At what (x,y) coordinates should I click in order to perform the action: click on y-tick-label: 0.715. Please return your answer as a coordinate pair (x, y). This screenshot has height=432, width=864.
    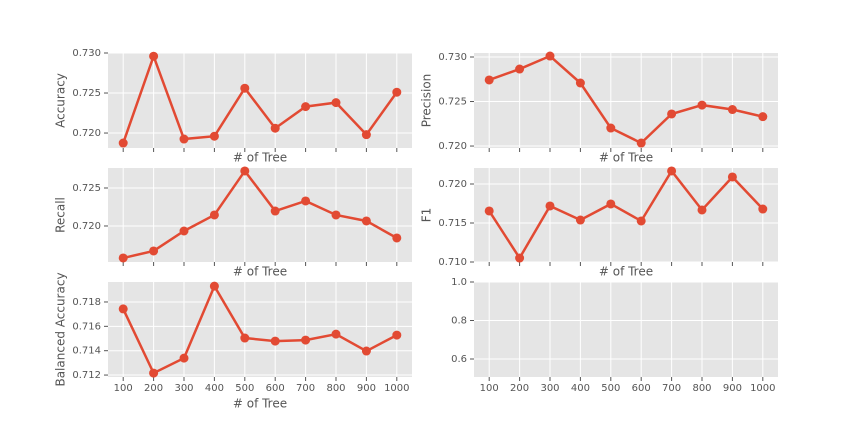
    Looking at the image, I should click on (452, 223).